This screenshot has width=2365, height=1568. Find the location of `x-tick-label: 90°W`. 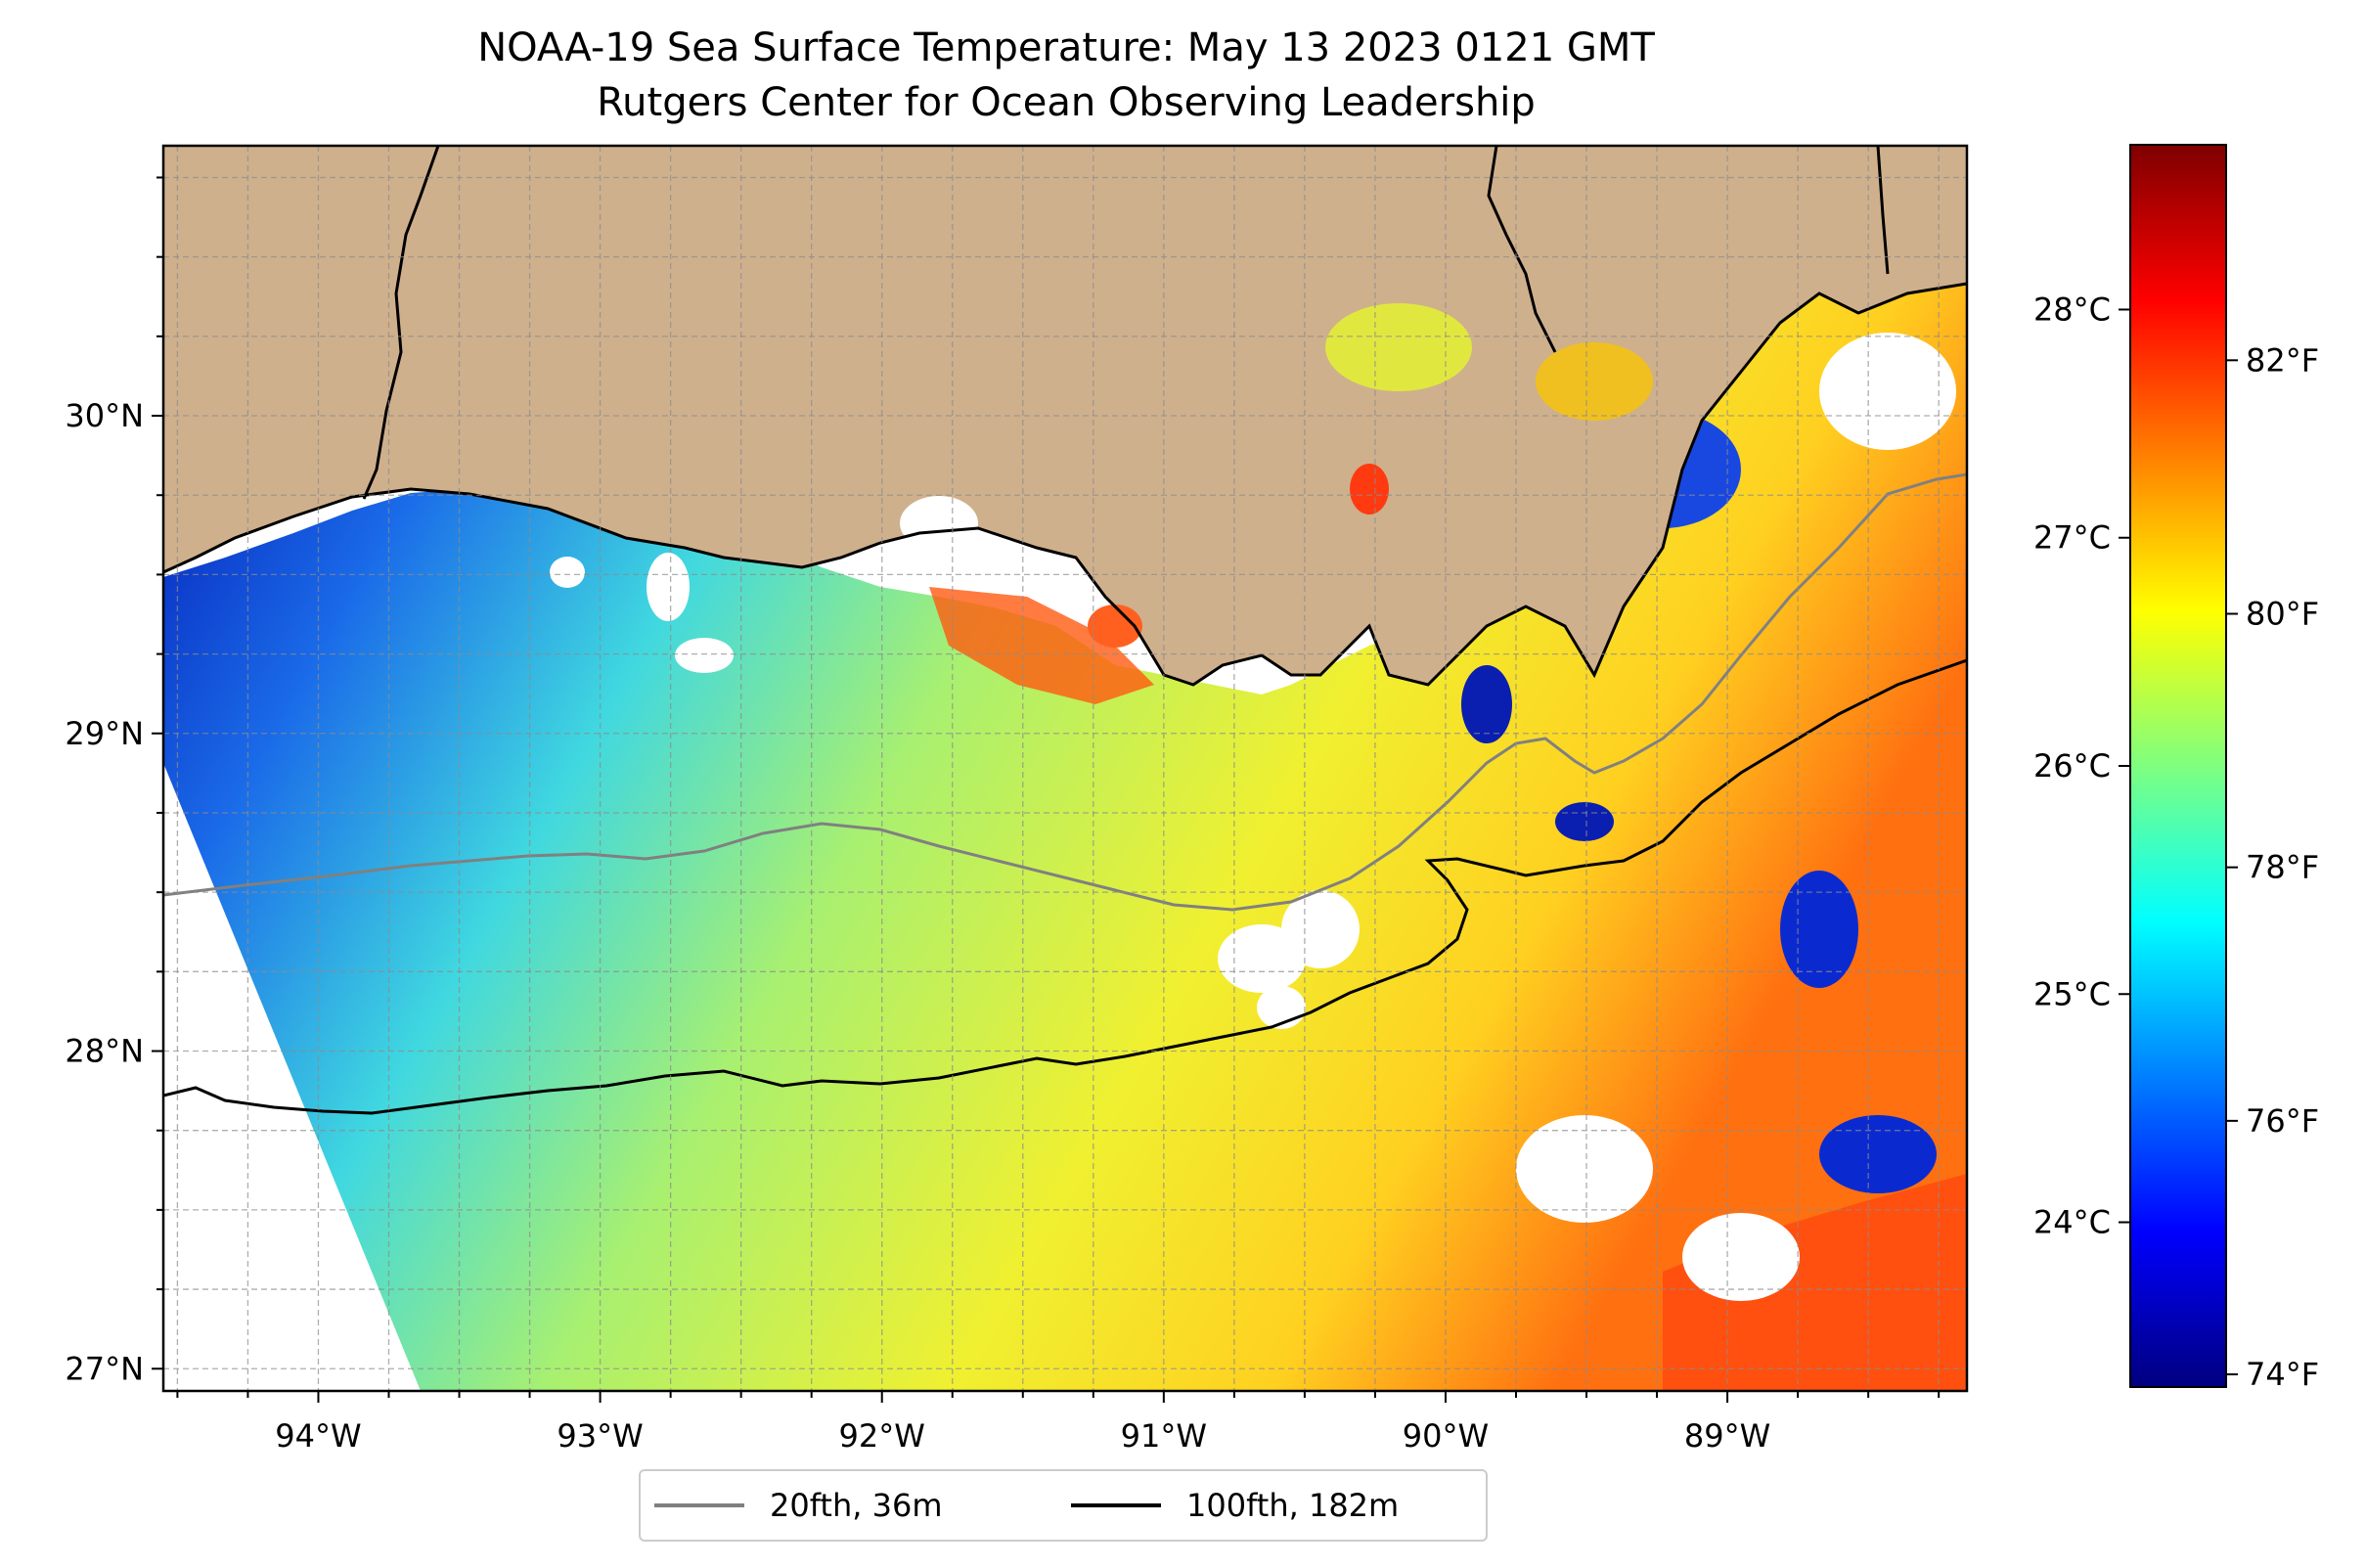

x-tick-label: 90°W is located at coordinates (1446, 1436).